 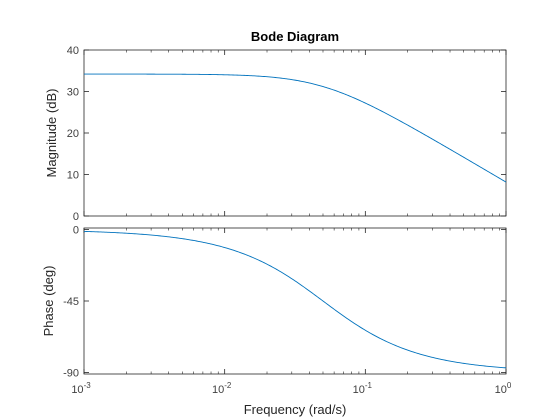 What do you see at coordinates (291, 388) in the screenshot?
I see `x-tick-labels: 10⁻³ 10⁻² 10⁻¹ 10⁰` at bounding box center [291, 388].